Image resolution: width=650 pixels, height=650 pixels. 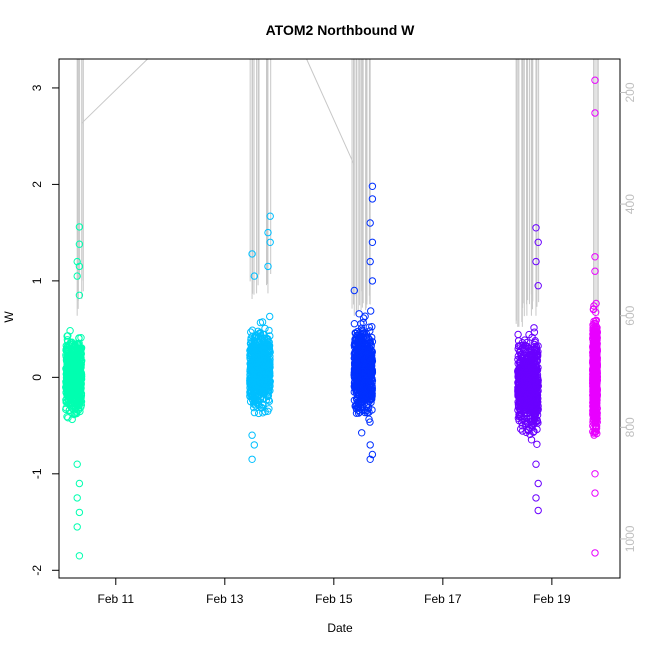 I want to click on x-tick-label: Feb 13, so click(x=225, y=599).